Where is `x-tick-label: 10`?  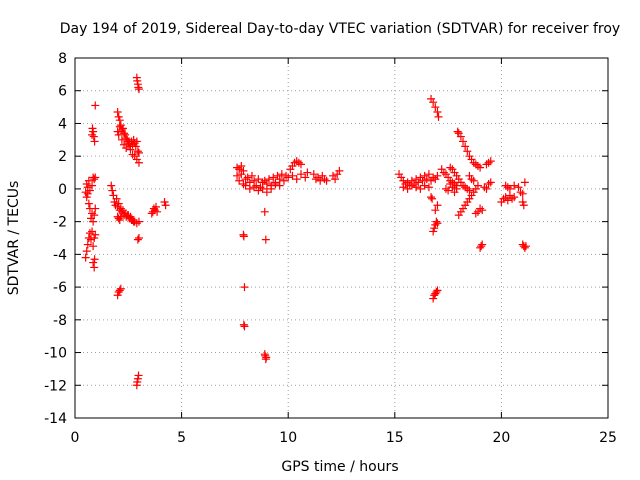 x-tick-label: 10 is located at coordinates (288, 438).